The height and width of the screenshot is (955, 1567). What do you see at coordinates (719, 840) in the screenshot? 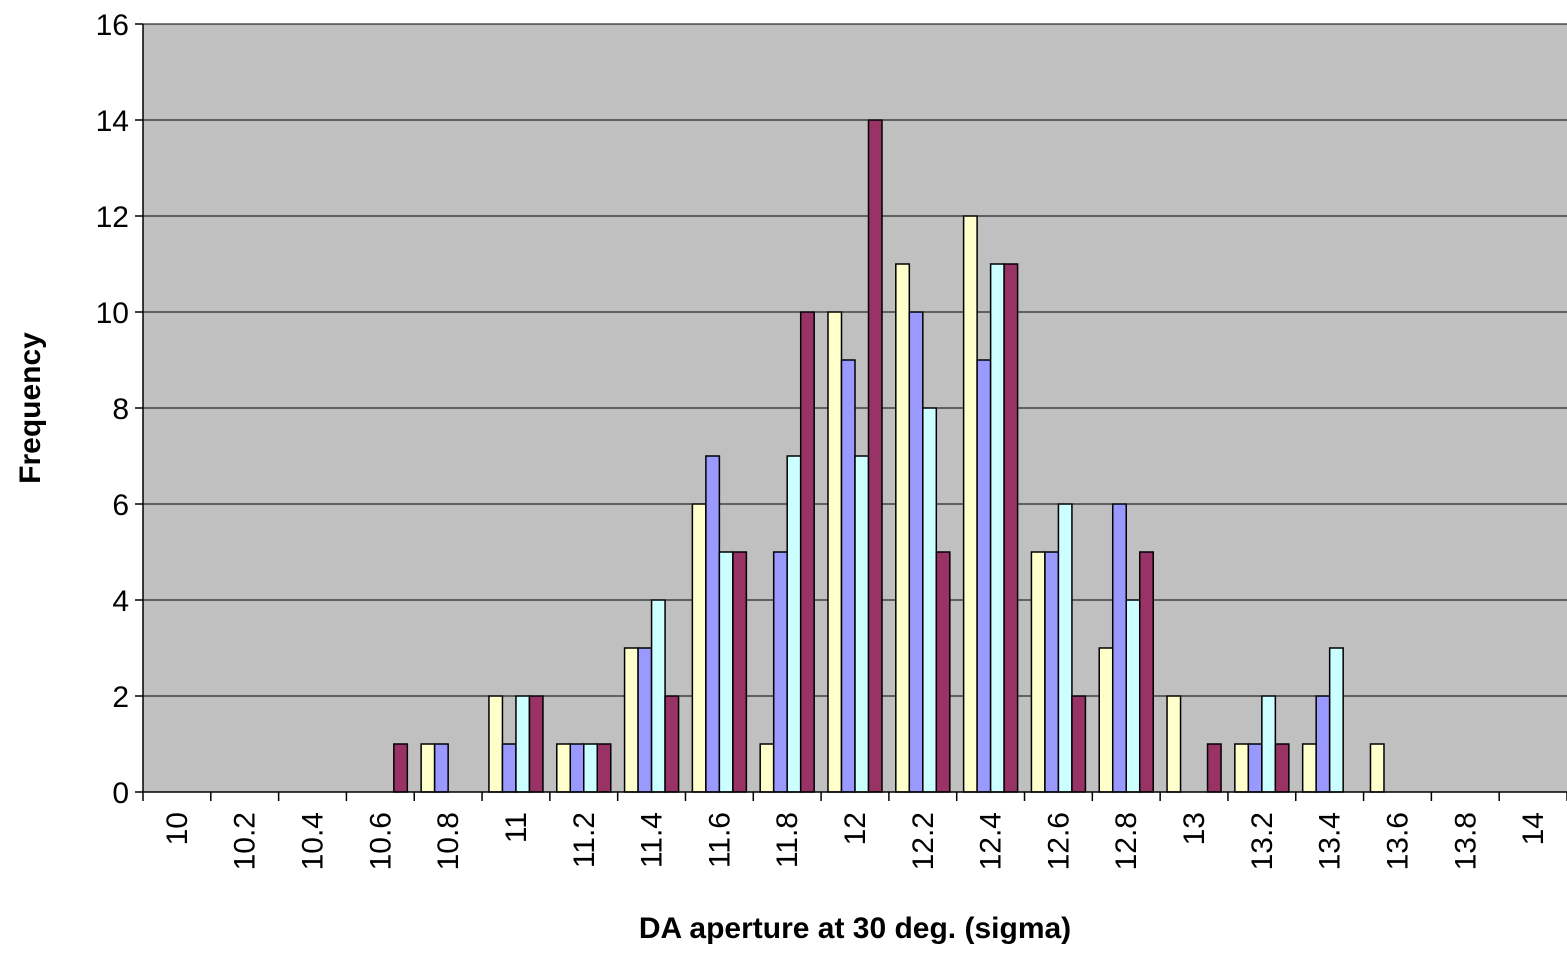
I see `x-tick-label: 11.6` at bounding box center [719, 840].